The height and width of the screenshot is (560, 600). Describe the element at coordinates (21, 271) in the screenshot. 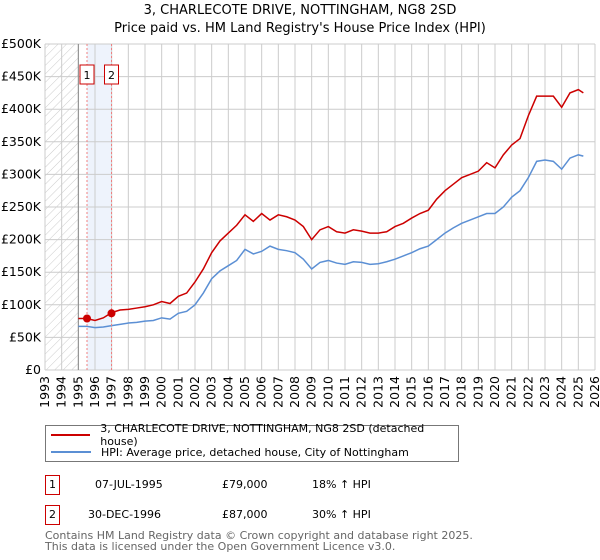

I see `y-tick-label: £150K` at that location.